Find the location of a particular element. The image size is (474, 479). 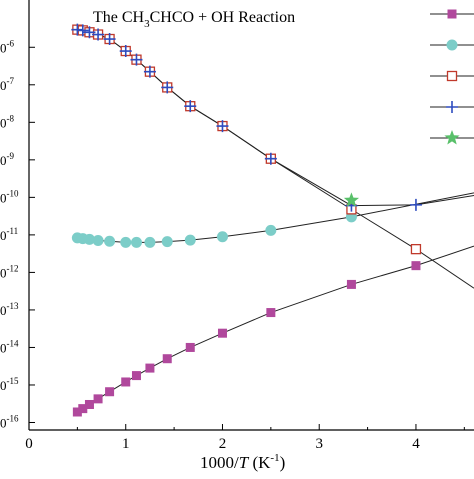

series-4-point is located at coordinates (351, 199).